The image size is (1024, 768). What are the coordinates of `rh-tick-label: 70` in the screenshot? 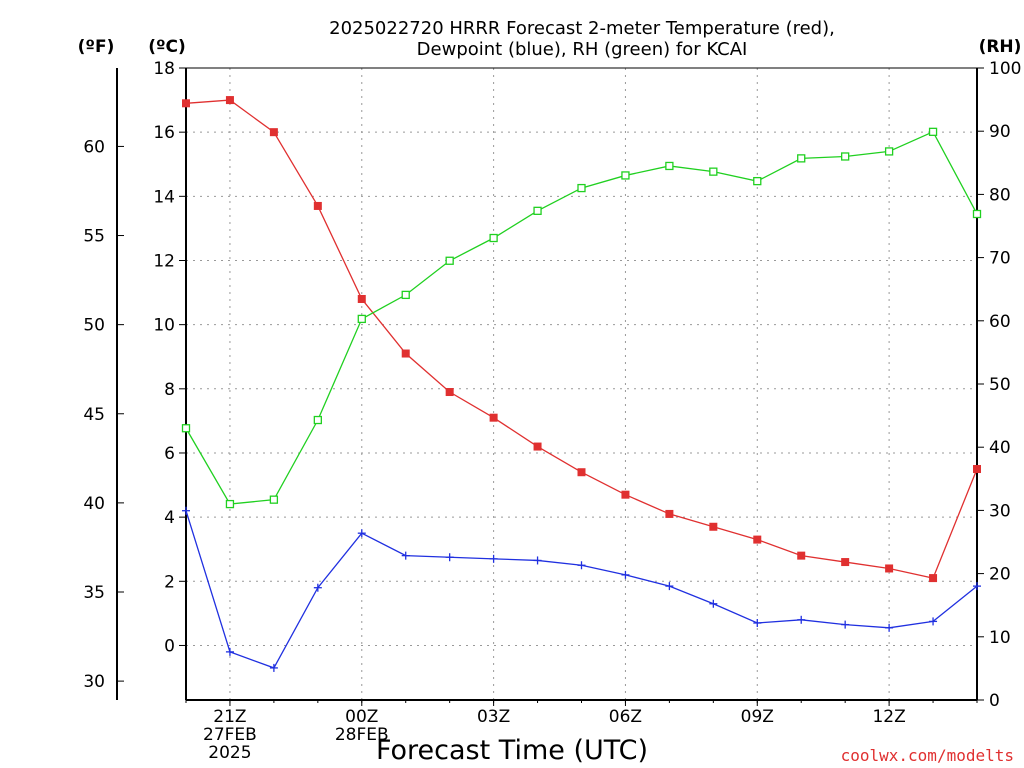 It's located at (1000, 259).